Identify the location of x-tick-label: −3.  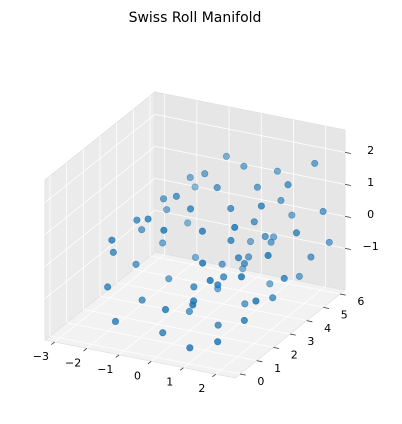
(41, 356).